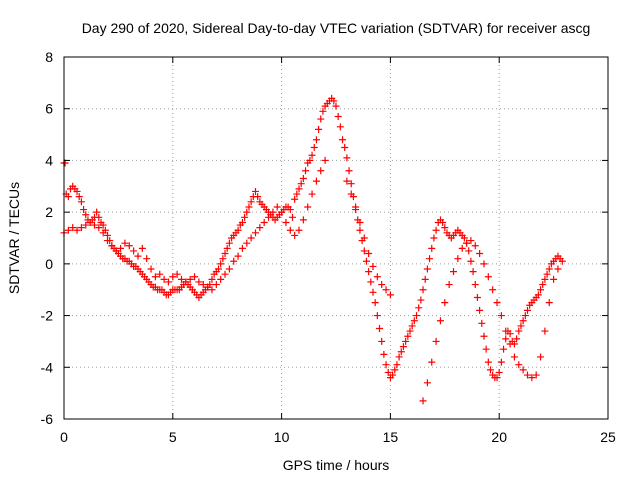 This screenshot has height=480, width=640. What do you see at coordinates (282, 437) in the screenshot?
I see `x-tick-label: 10` at bounding box center [282, 437].